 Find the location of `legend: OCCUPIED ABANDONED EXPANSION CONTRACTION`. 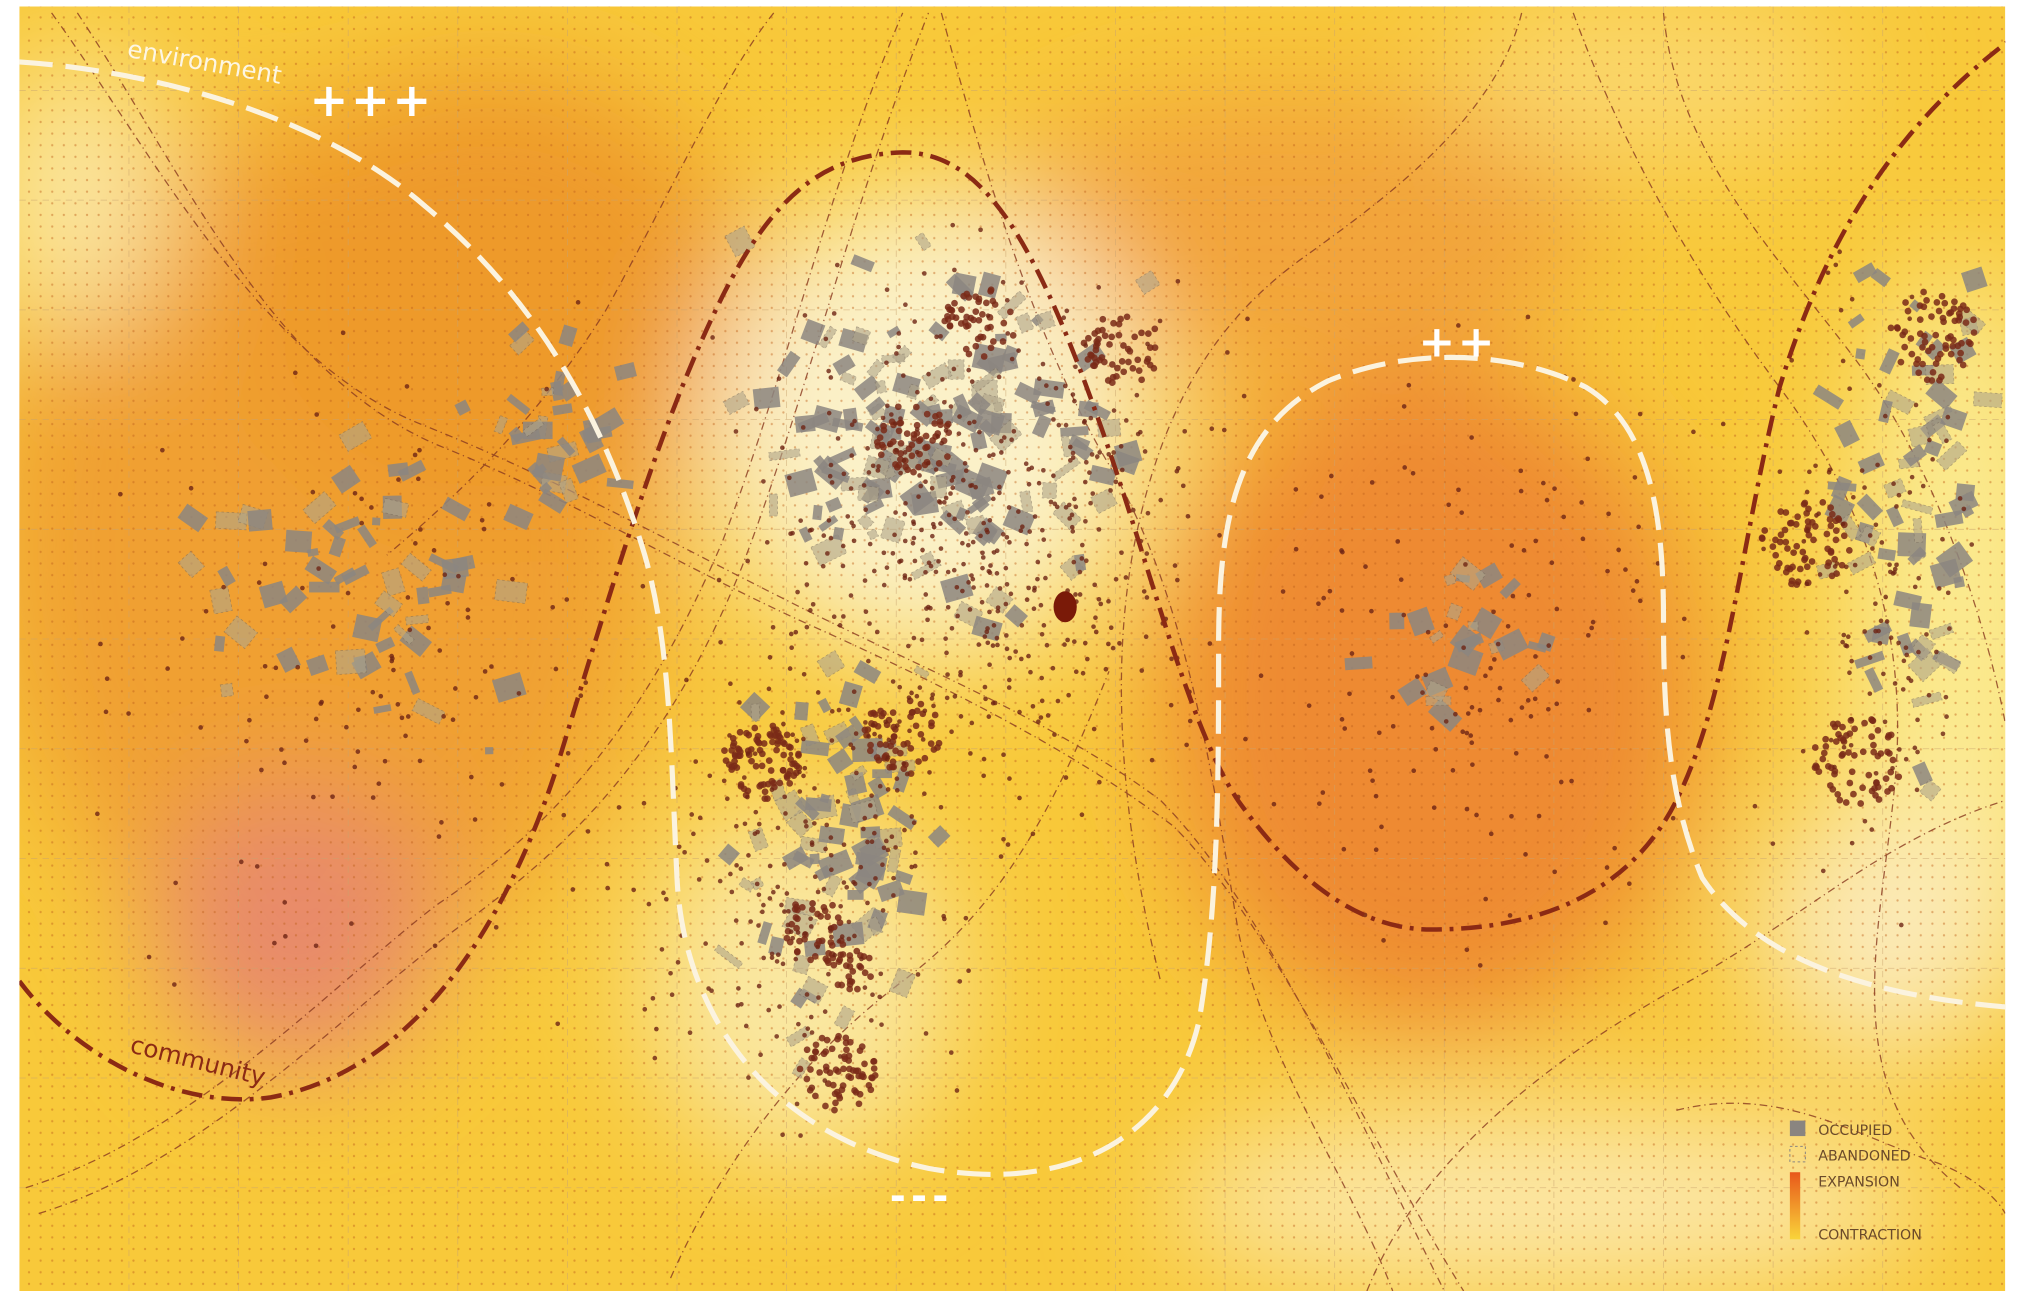

legend: OCCUPIED ABANDONED EXPANSION CONTRACTION is located at coordinates (1855, 1181).